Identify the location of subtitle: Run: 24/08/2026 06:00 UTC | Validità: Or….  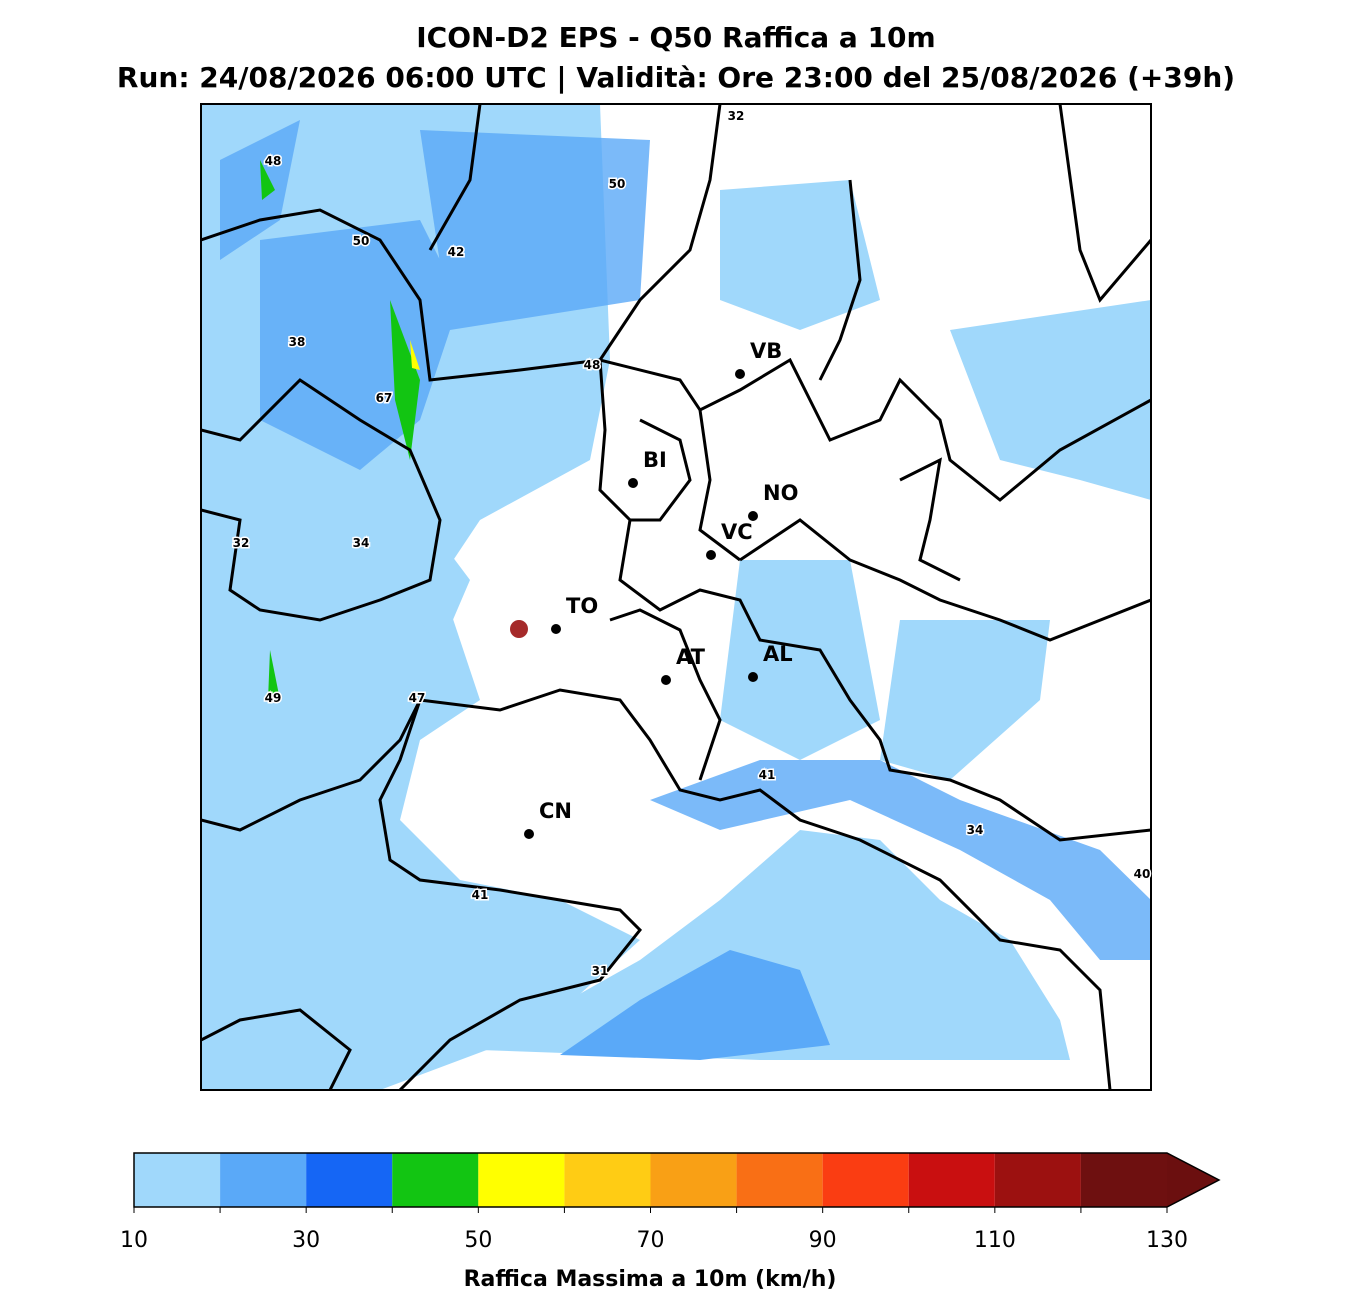
(676, 77).